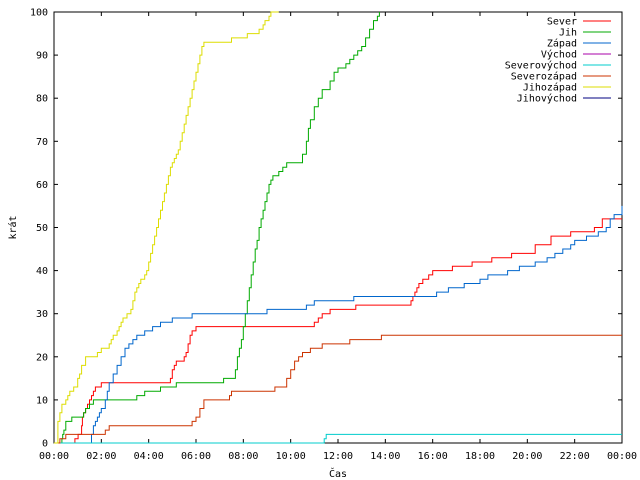 The width and height of the screenshot is (640, 480). I want to click on x-axis-title: Čas, so click(338, 473).